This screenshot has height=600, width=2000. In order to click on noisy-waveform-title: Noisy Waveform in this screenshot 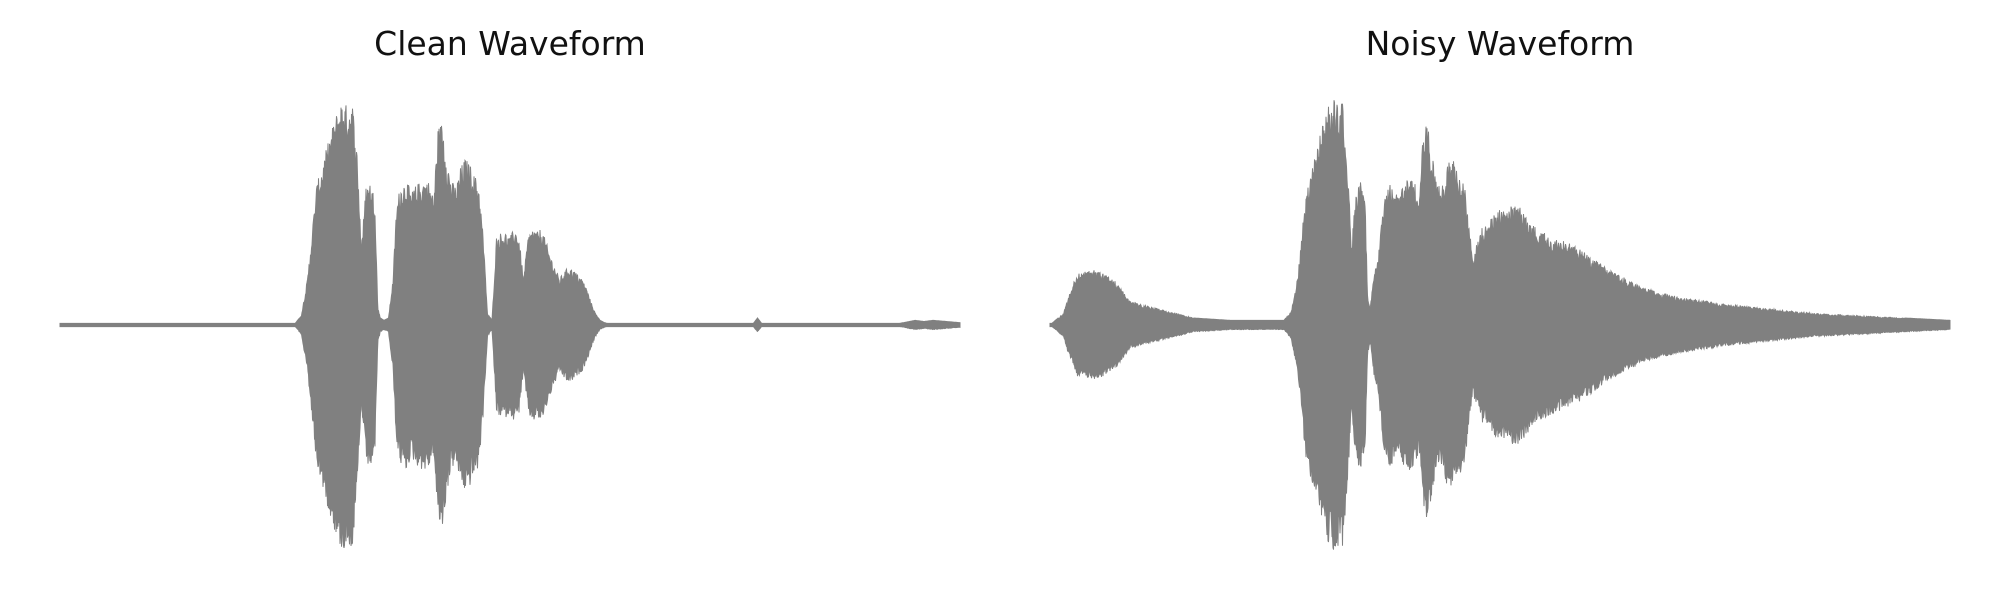, I will do `click(1500, 43)`.